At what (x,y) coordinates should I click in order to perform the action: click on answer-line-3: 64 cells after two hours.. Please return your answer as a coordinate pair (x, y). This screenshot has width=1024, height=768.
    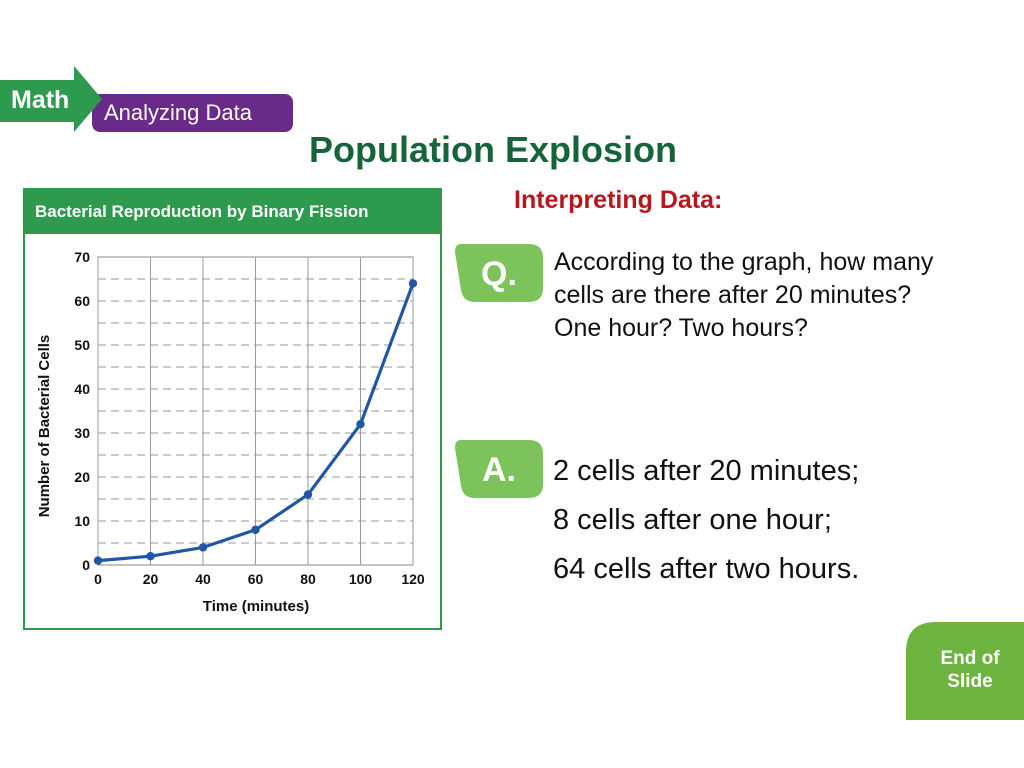
    Looking at the image, I should click on (706, 569).